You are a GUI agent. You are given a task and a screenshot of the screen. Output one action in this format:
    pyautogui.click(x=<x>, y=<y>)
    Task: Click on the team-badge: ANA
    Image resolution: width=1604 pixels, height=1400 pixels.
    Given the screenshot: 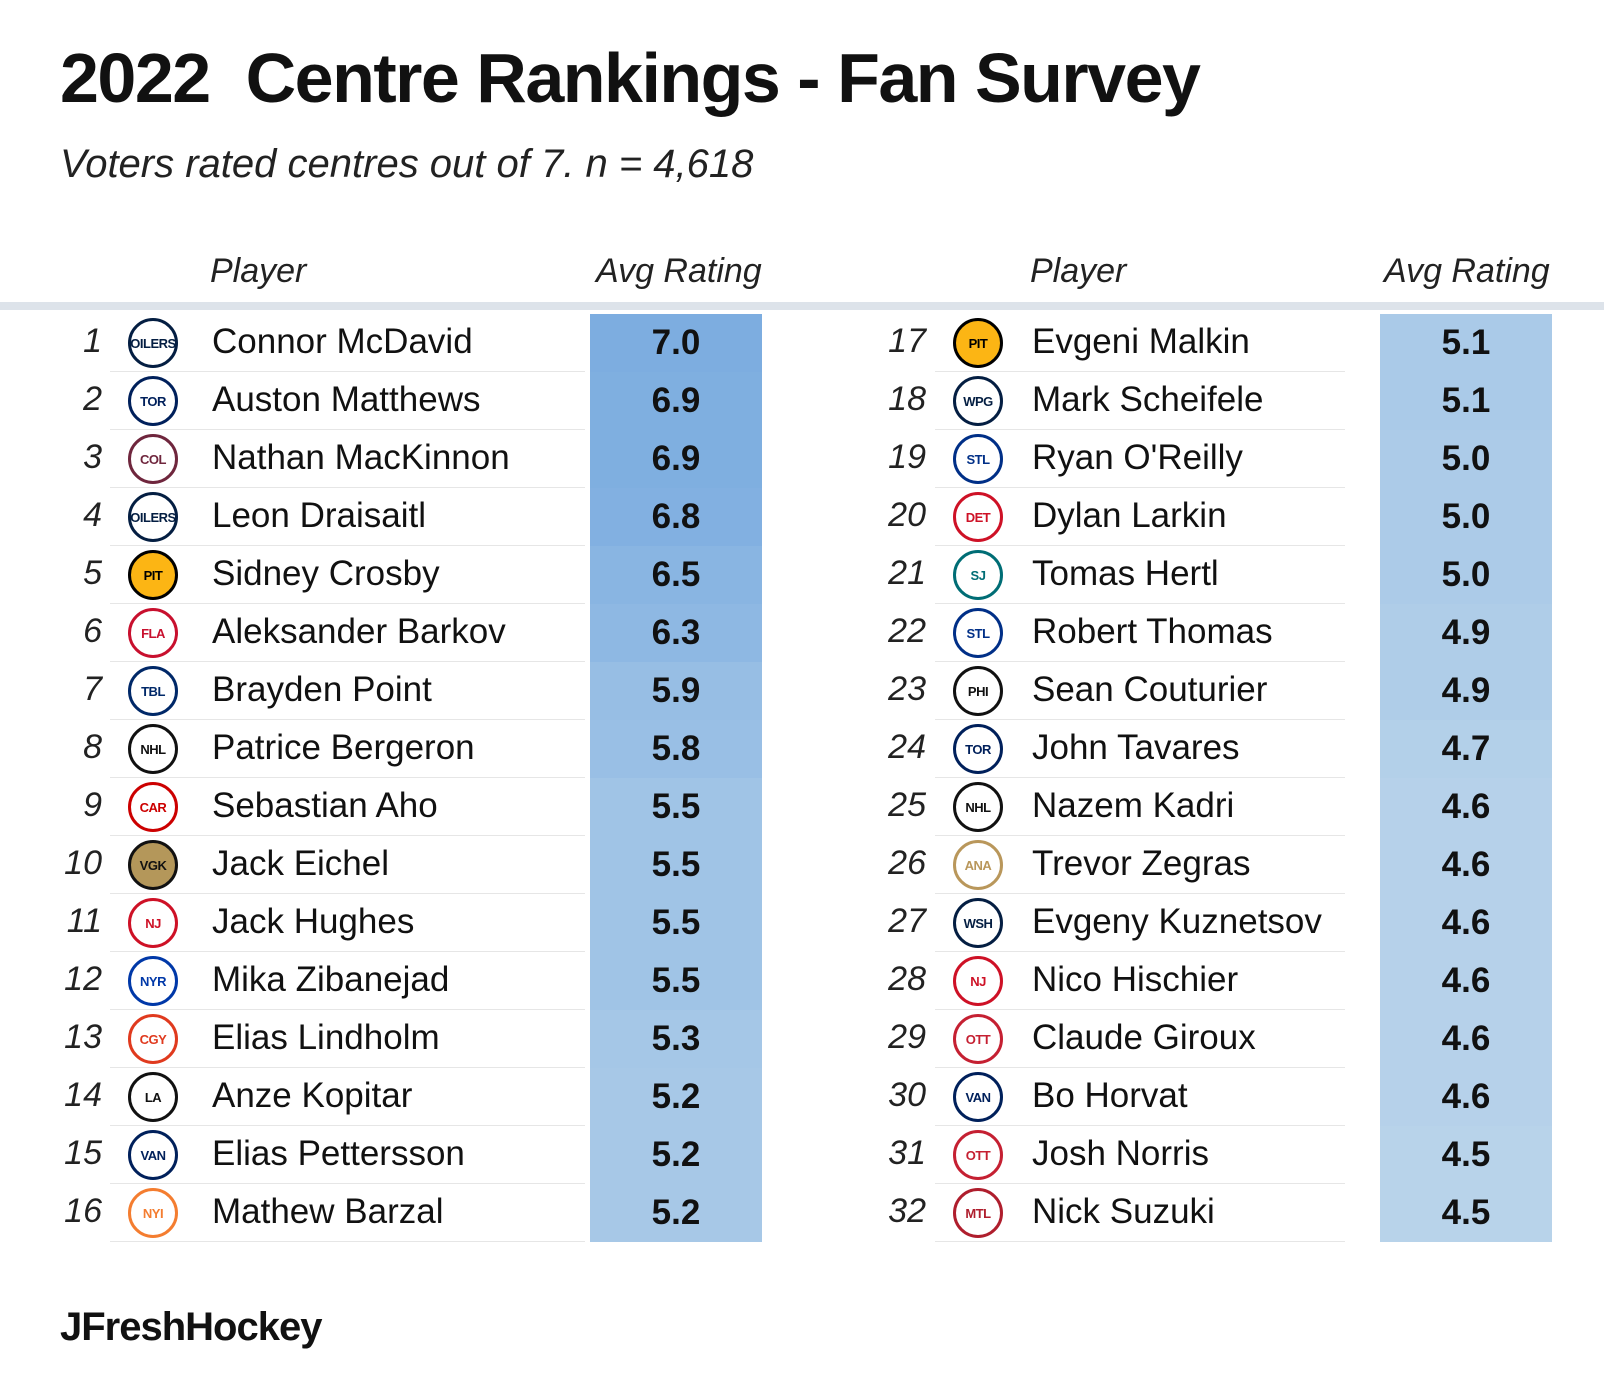 What is the action you would take?
    pyautogui.click(x=978, y=865)
    